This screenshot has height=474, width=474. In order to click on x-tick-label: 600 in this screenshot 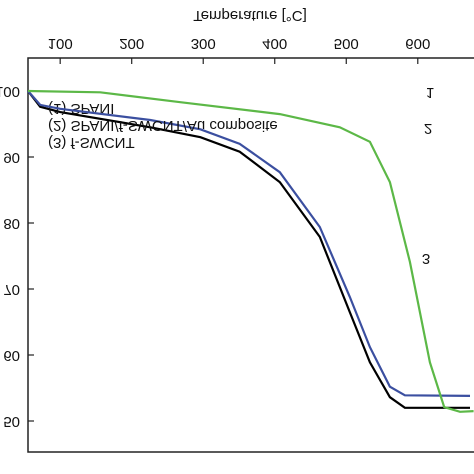, I will do `click(417, 43)`.